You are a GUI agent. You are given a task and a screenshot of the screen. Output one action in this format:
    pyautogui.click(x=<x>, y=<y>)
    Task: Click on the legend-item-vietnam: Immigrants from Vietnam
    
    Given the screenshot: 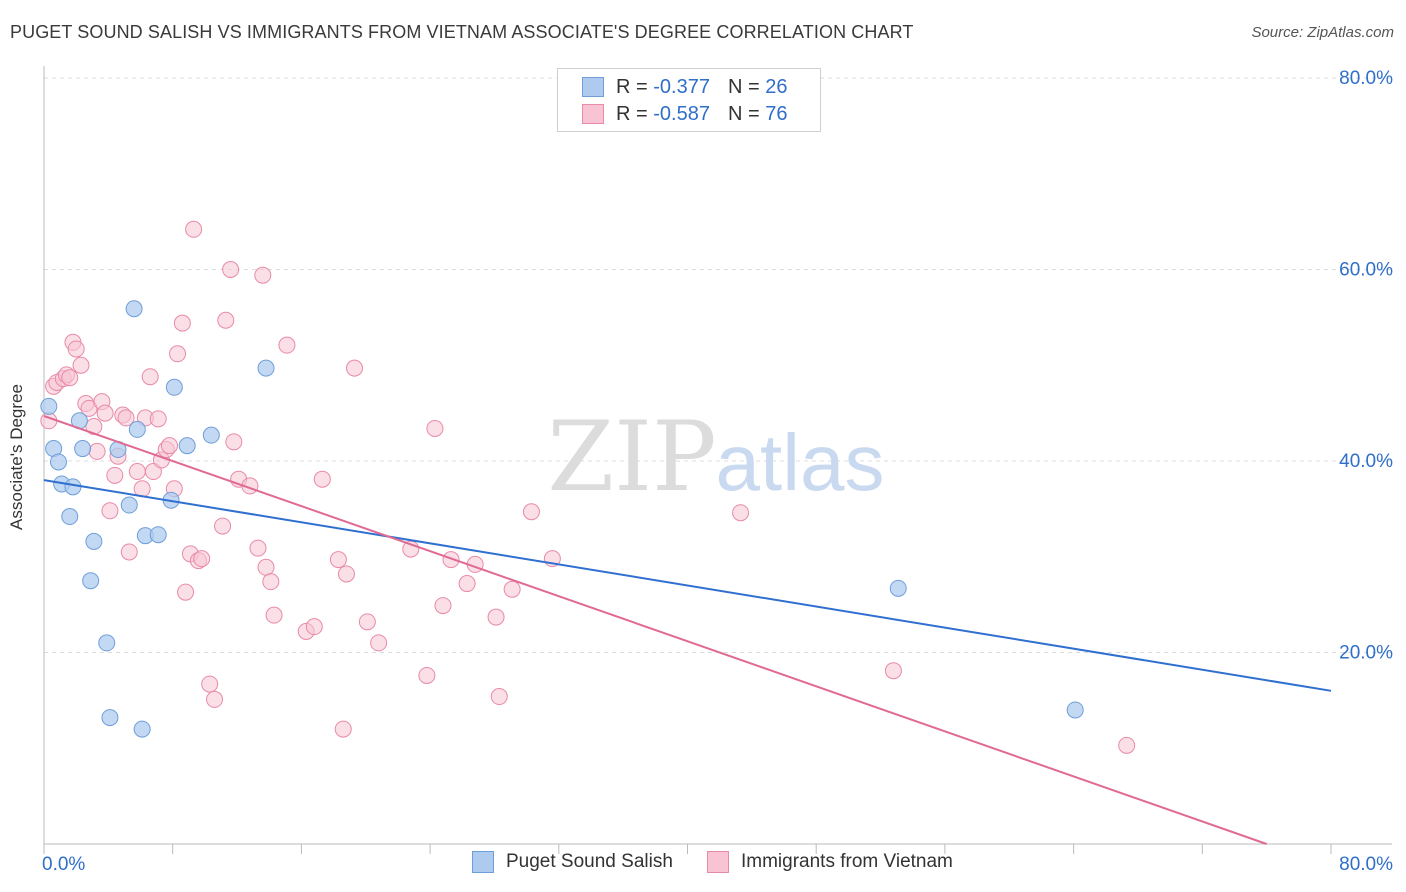 What is the action you would take?
    pyautogui.click(x=830, y=862)
    